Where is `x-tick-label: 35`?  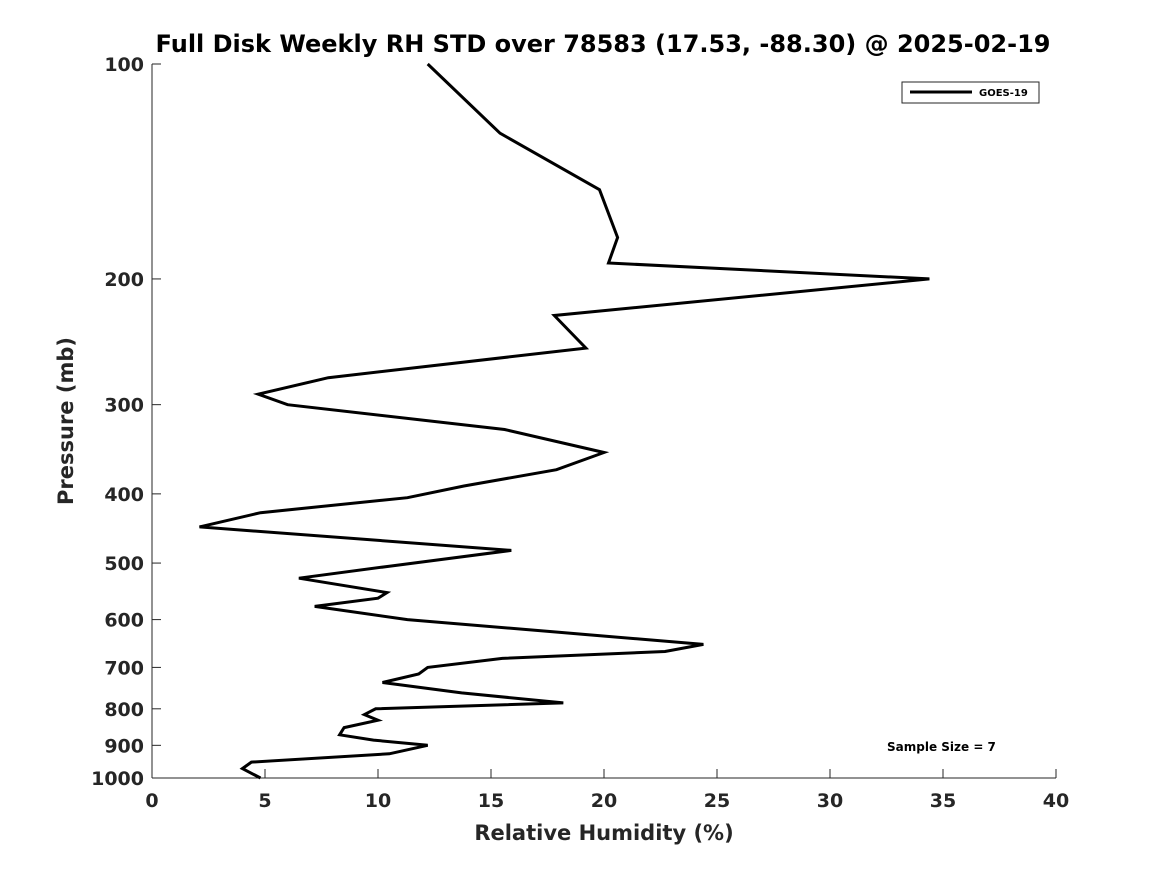
x-tick-label: 35 is located at coordinates (943, 801).